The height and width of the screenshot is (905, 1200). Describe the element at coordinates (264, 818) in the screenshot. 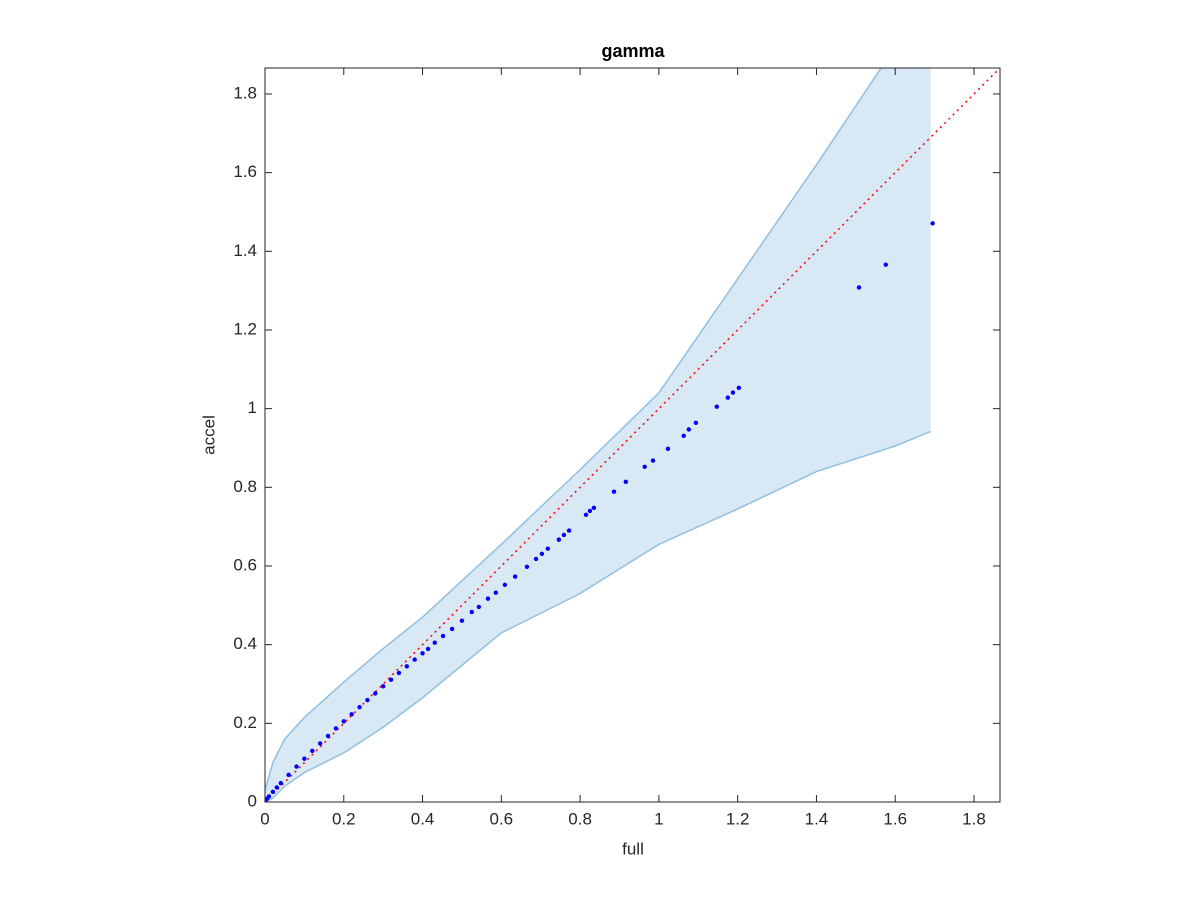

I see `x-tick-label: 0` at that location.